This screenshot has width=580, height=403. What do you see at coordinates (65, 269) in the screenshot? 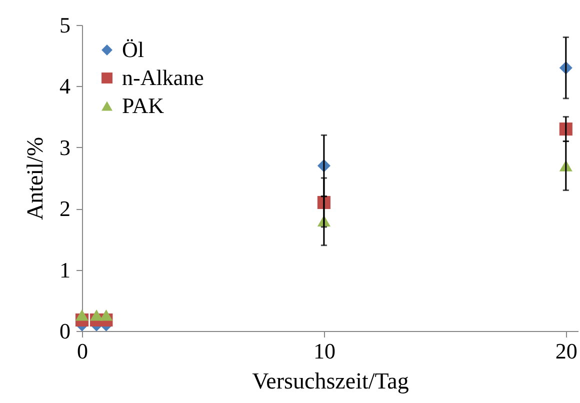
I see `y-tick-label: 1` at bounding box center [65, 269].